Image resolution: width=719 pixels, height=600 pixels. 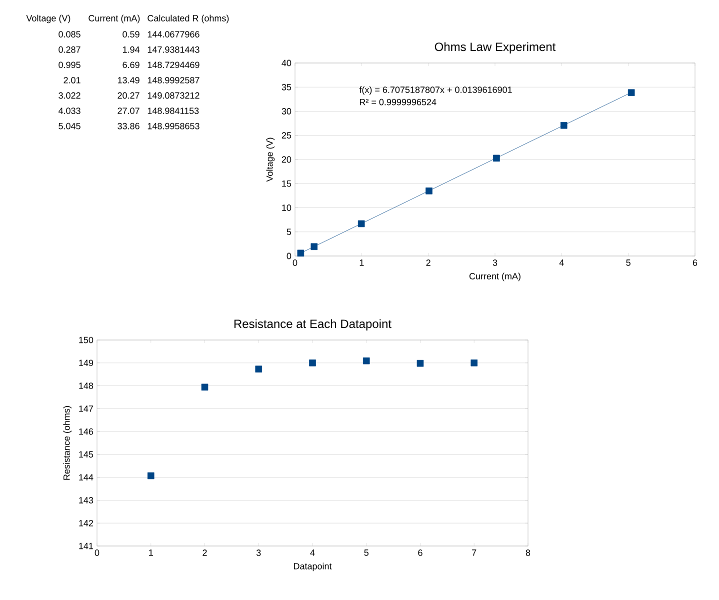 What do you see at coordinates (69, 95) in the screenshot?
I see `text: 3.022` at bounding box center [69, 95].